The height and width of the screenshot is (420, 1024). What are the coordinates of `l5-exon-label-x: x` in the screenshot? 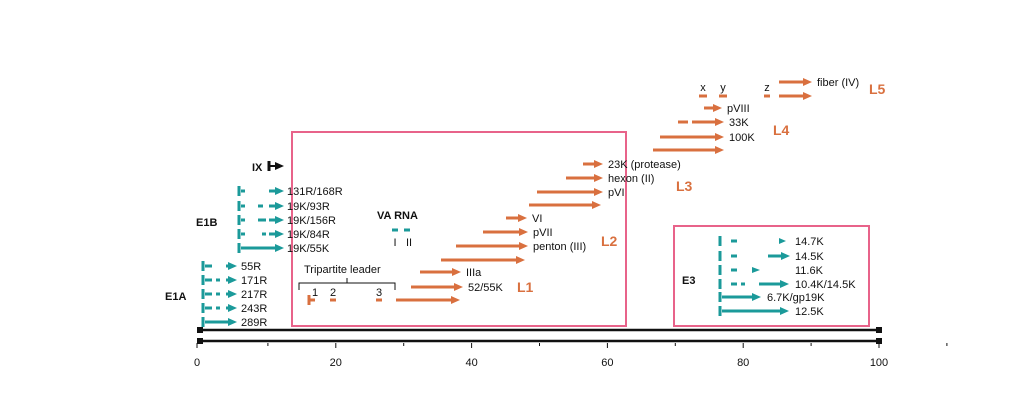 It's located at (703, 88).